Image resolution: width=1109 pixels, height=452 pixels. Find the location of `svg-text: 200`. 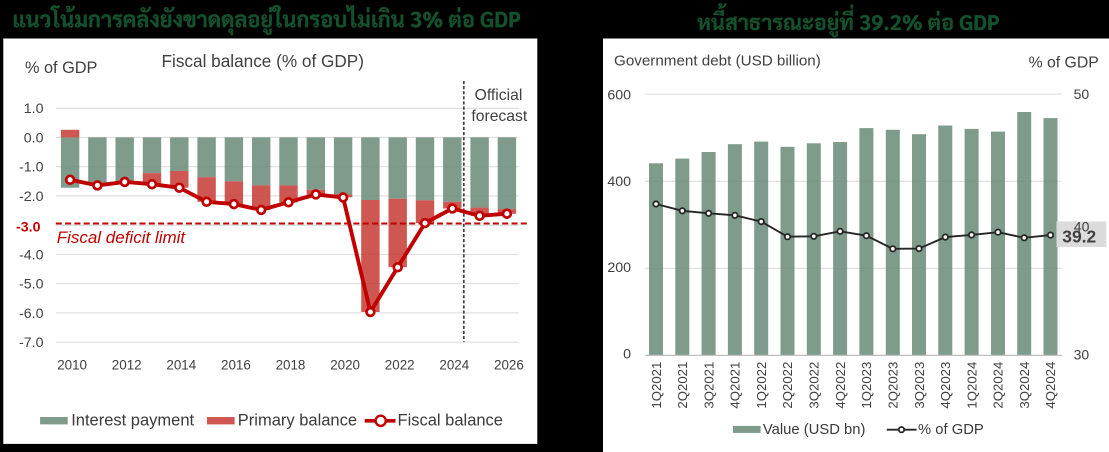

svg-text: 200 is located at coordinates (619, 268).